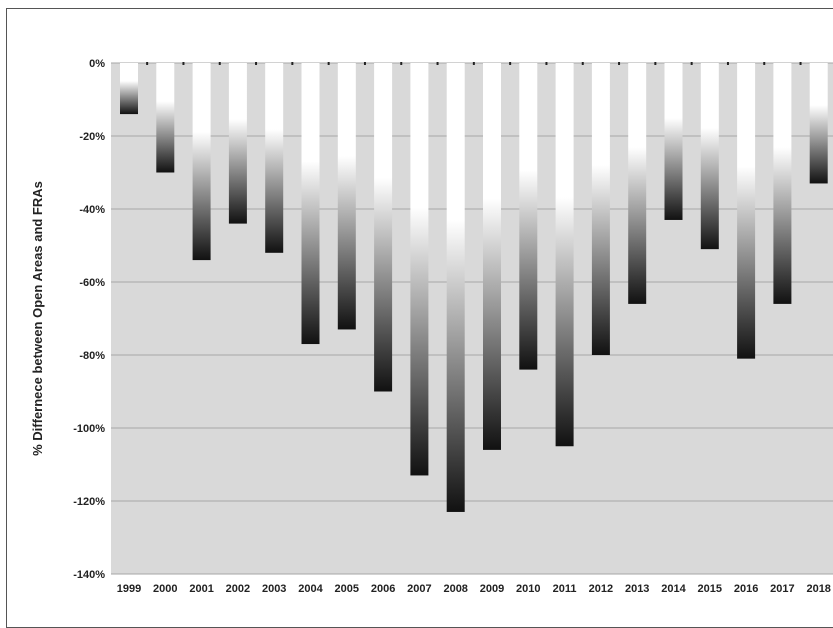 This screenshot has height=628, width=833. Describe the element at coordinates (129, 589) in the screenshot. I see `x-tick-label: 1999` at that location.